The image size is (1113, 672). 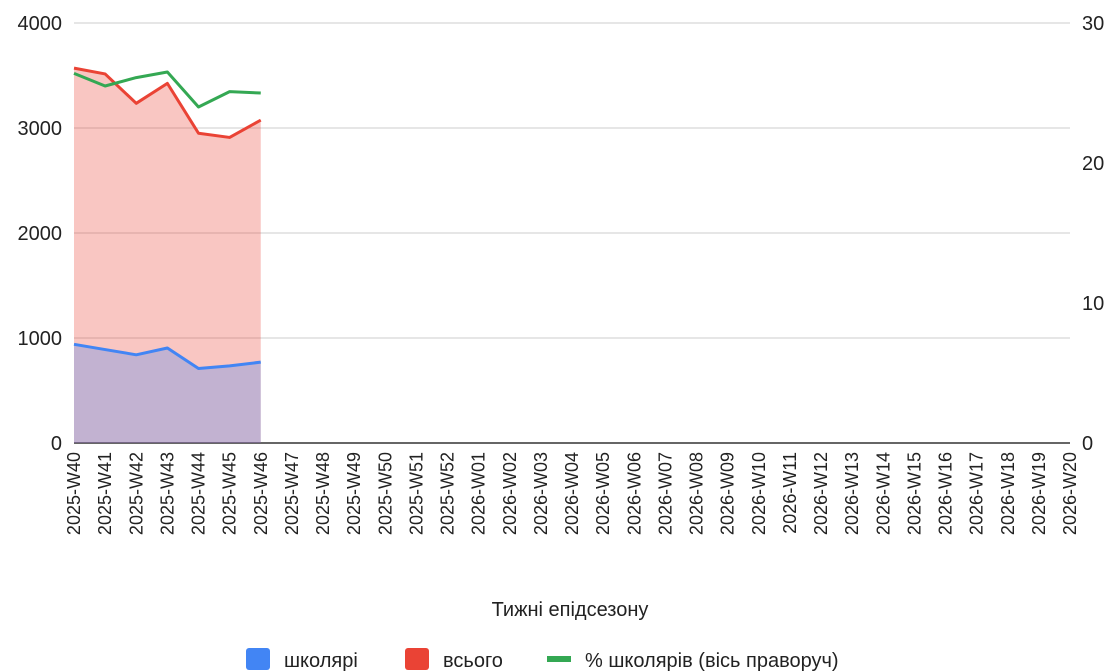 I want to click on x-tick-label: 2026-W18, so click(x=1008, y=493).